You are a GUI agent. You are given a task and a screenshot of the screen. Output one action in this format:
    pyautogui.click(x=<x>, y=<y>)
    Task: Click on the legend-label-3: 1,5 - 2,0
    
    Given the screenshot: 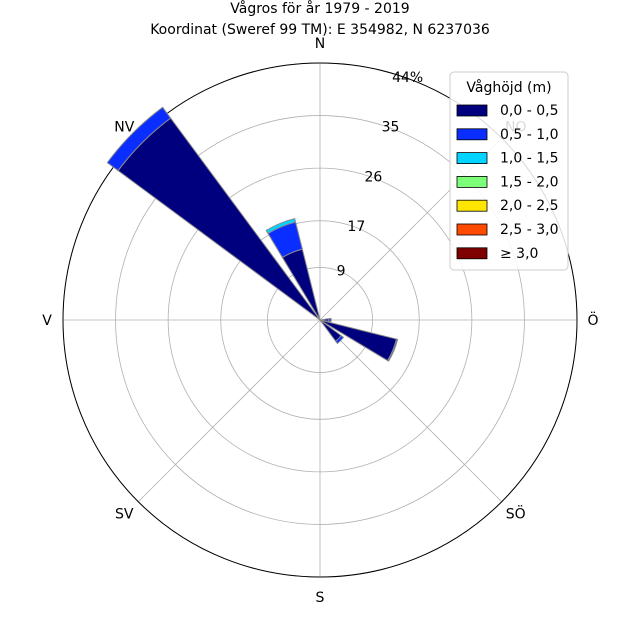 What is the action you would take?
    pyautogui.click(x=529, y=182)
    